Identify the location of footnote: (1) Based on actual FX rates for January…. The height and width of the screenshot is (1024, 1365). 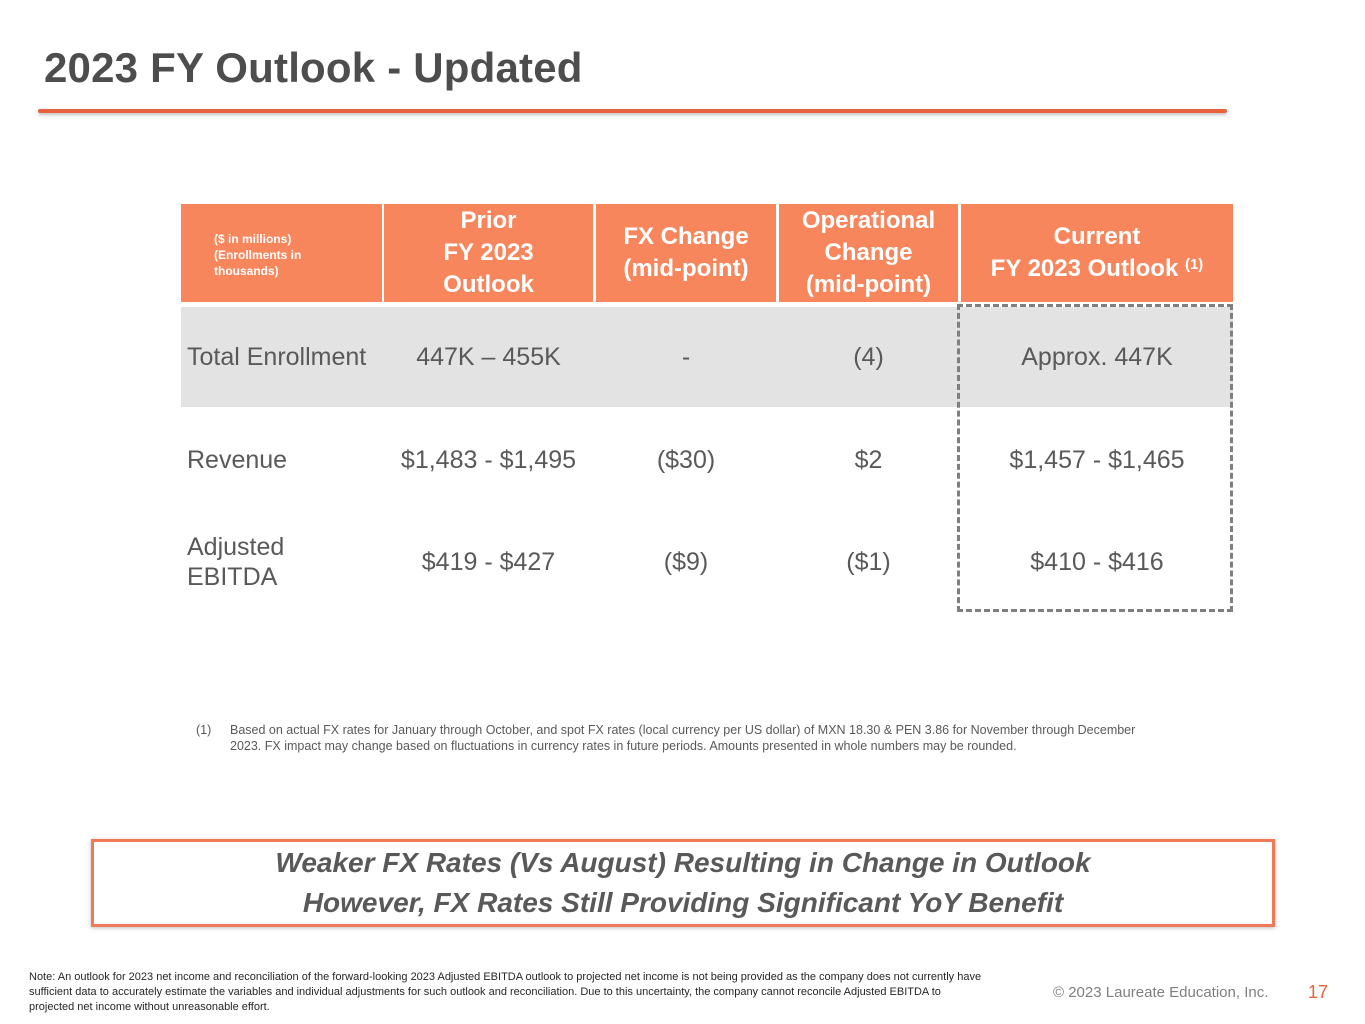
(676, 738).